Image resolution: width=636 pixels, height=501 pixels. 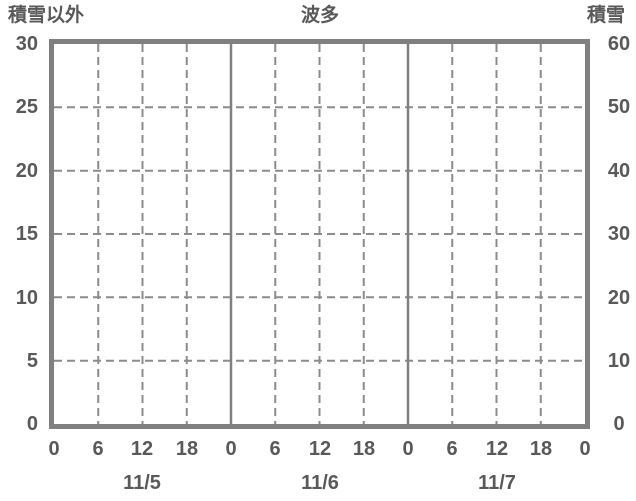 What do you see at coordinates (497, 483) in the screenshot?
I see `x-axis-date-label: 11/7` at bounding box center [497, 483].